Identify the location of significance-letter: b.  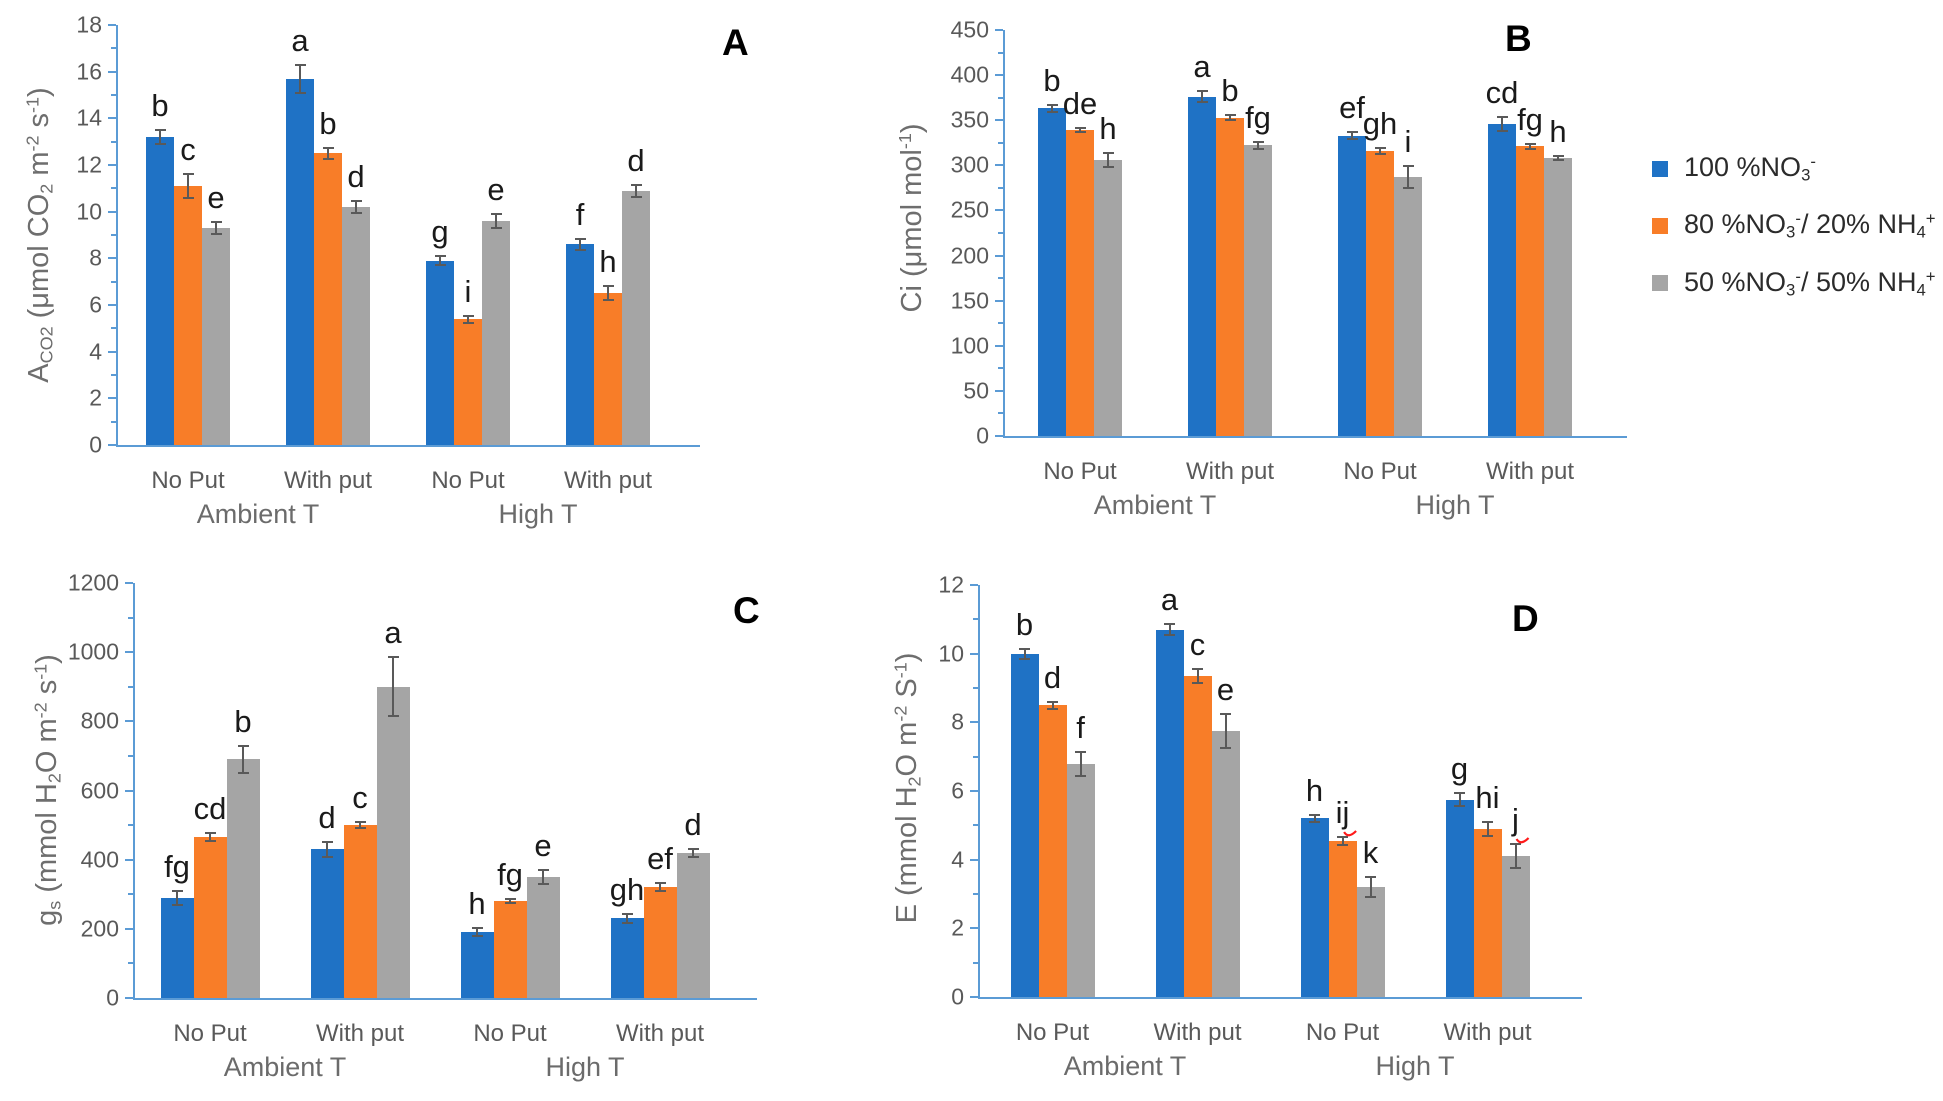
(1051, 81).